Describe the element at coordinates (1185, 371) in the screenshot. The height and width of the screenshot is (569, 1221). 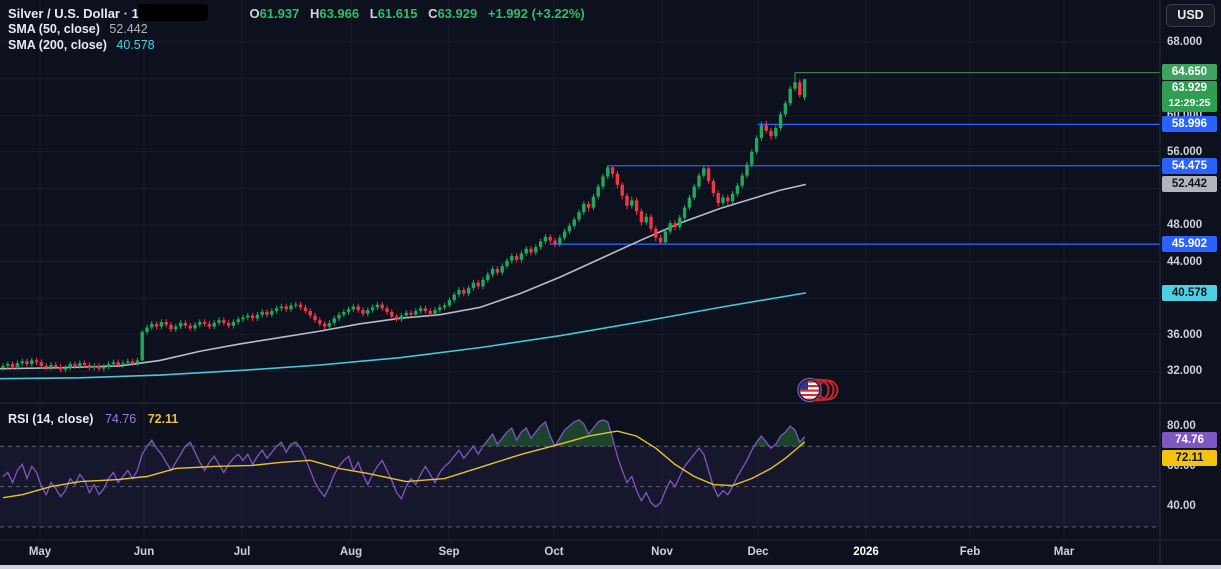
I see `price-tick-label: 32.000` at that location.